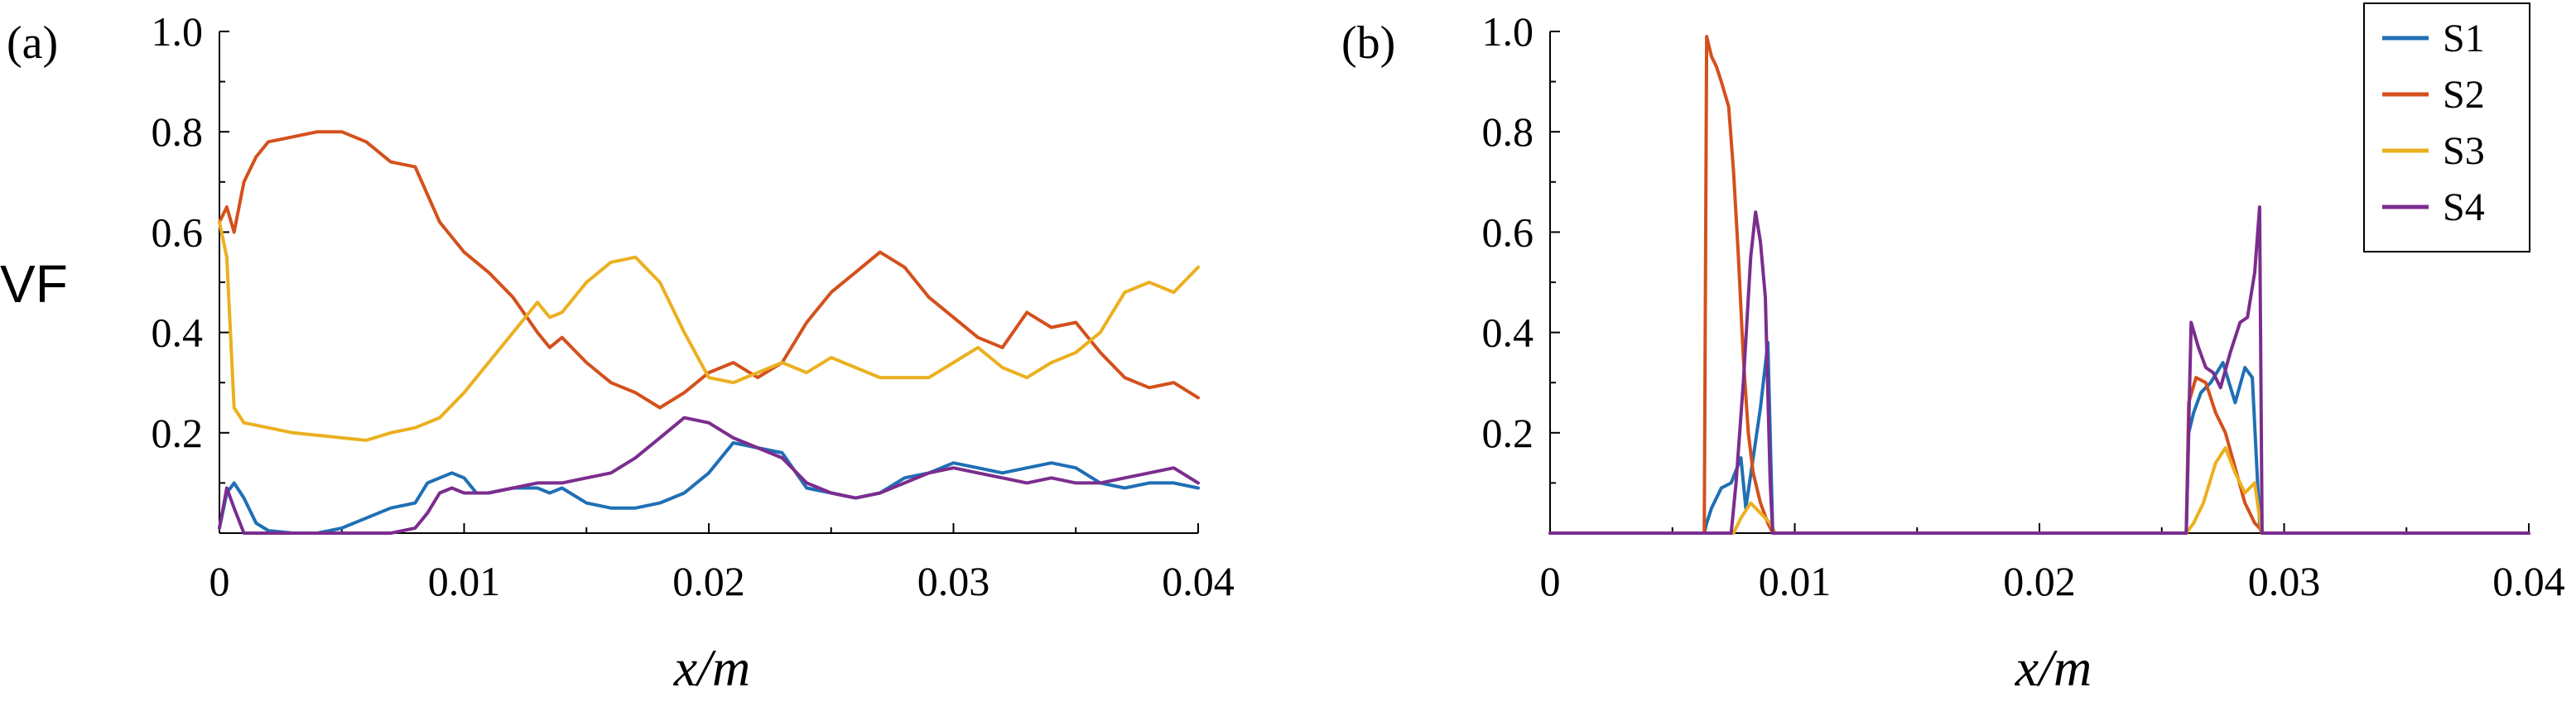 The height and width of the screenshot is (702, 2576). Describe the element at coordinates (2528, 581) in the screenshot. I see `panel-b-x-tick-label: 0.04` at that location.